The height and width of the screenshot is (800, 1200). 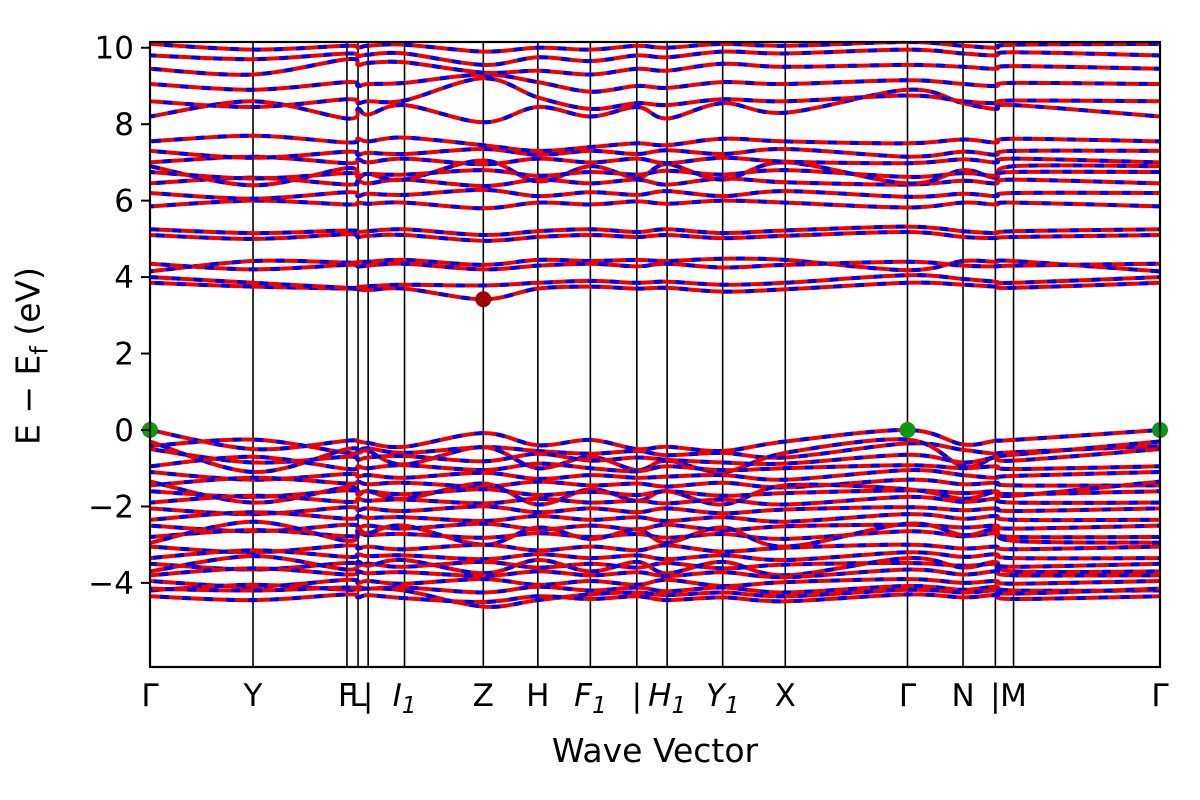 What do you see at coordinates (114, 49) in the screenshot?
I see `y-tick-label: 10` at bounding box center [114, 49].